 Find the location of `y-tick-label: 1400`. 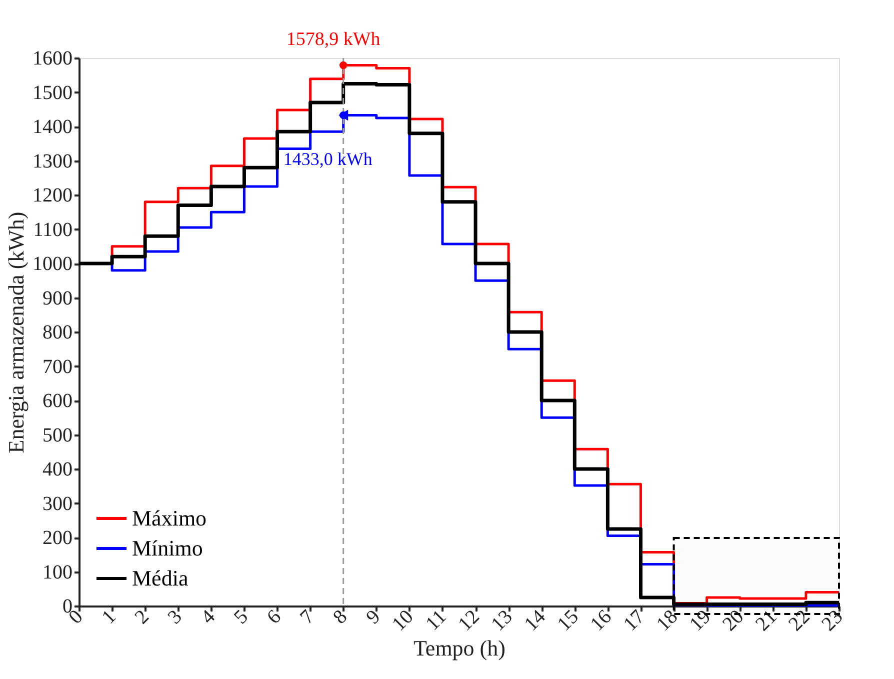

y-tick-label: 1400 is located at coordinates (52, 127).